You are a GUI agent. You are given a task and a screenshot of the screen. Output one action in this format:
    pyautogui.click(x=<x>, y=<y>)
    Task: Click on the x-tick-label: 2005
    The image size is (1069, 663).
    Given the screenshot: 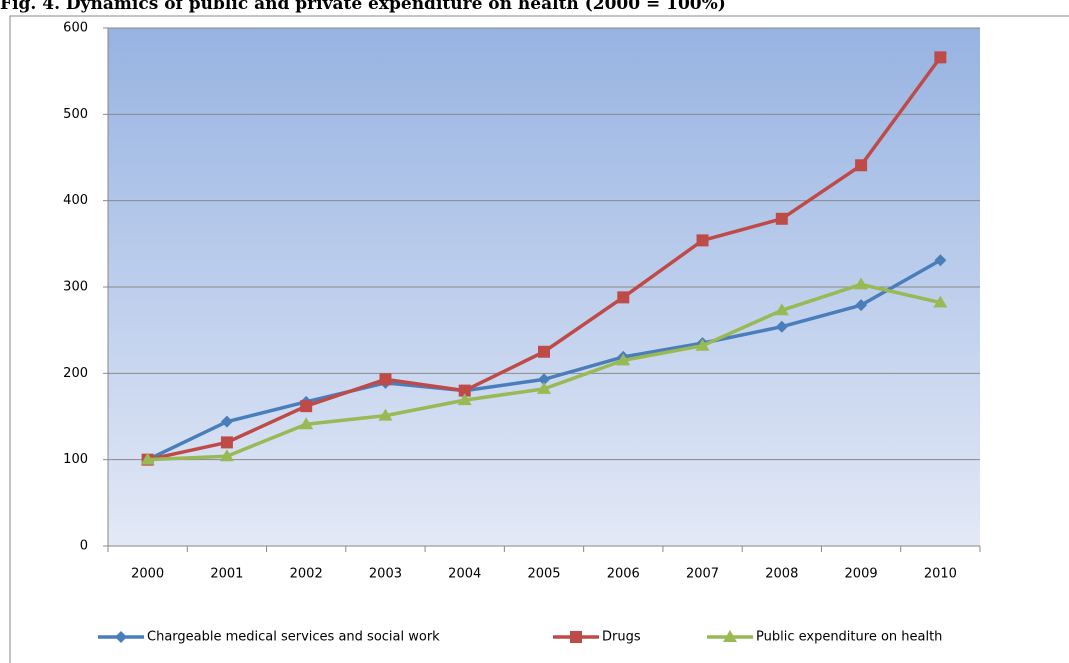 What is the action you would take?
    pyautogui.click(x=543, y=574)
    